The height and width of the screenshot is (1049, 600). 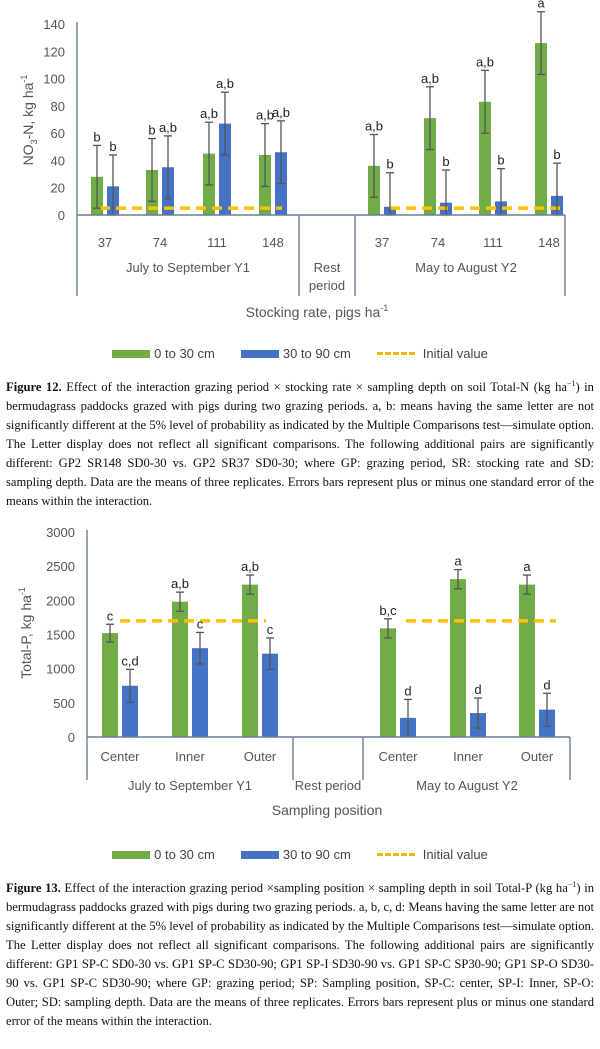 I want to click on y-tick-label: 500, so click(x=64, y=703).